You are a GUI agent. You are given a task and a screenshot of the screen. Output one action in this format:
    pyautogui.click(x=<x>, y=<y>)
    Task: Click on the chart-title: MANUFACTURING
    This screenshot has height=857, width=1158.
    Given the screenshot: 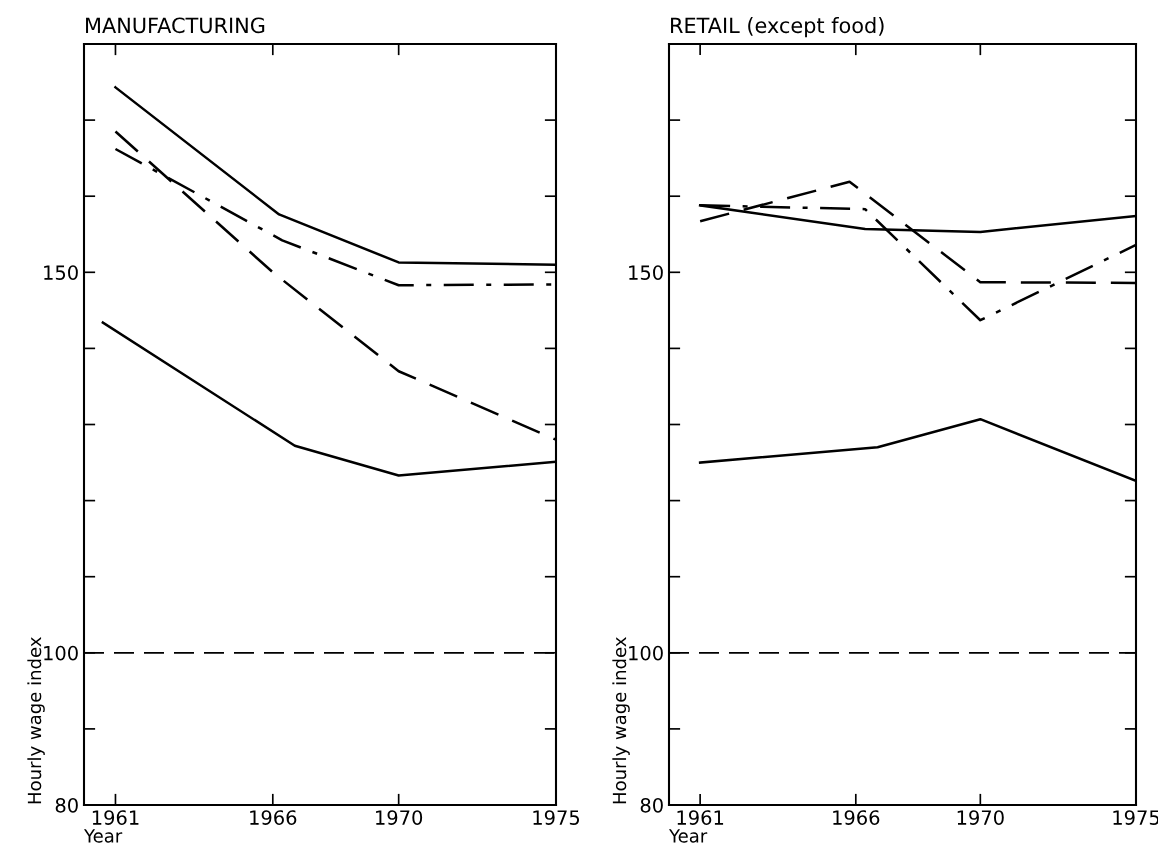 What is the action you would take?
    pyautogui.click(x=175, y=25)
    